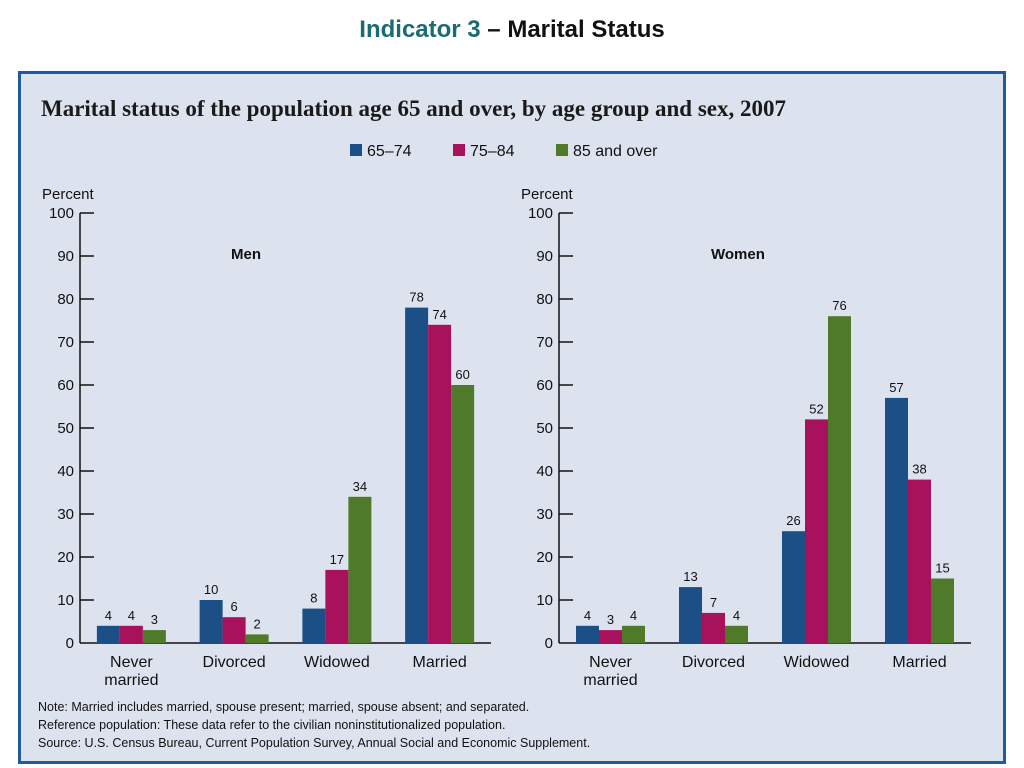 This screenshot has height=768, width=1024. What do you see at coordinates (154, 619) in the screenshot?
I see `data-label: 3` at bounding box center [154, 619].